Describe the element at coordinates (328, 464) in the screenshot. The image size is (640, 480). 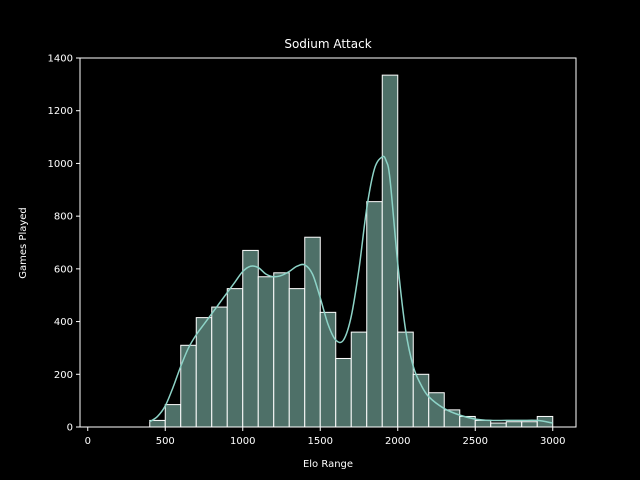
I see `x-axis-label: Elo Range` at that location.